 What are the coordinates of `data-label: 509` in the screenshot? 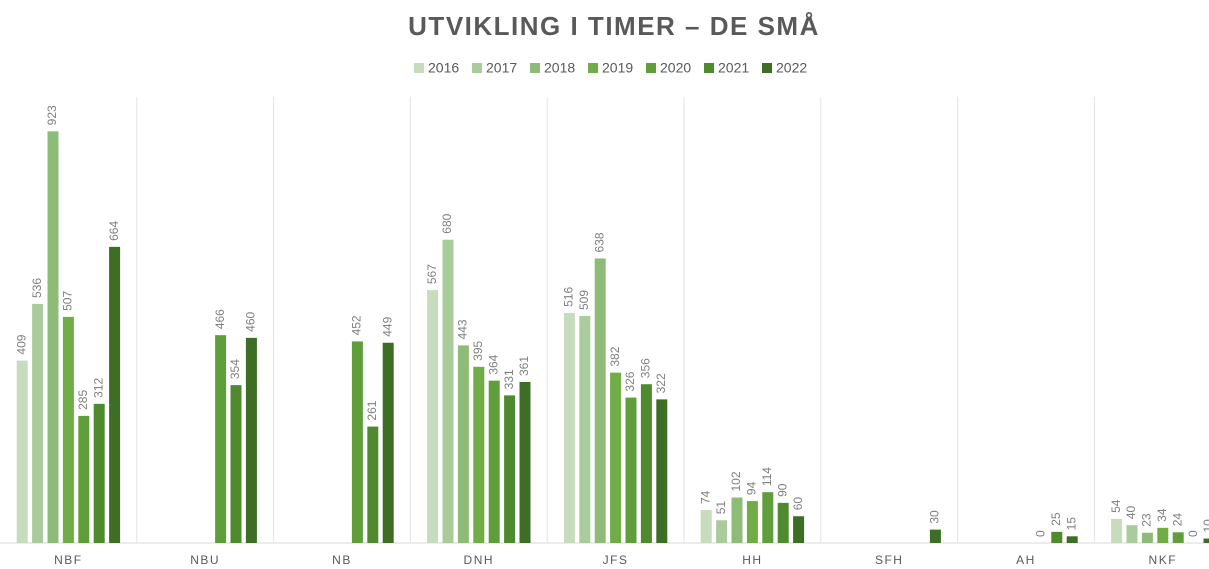 It's located at (584, 300).